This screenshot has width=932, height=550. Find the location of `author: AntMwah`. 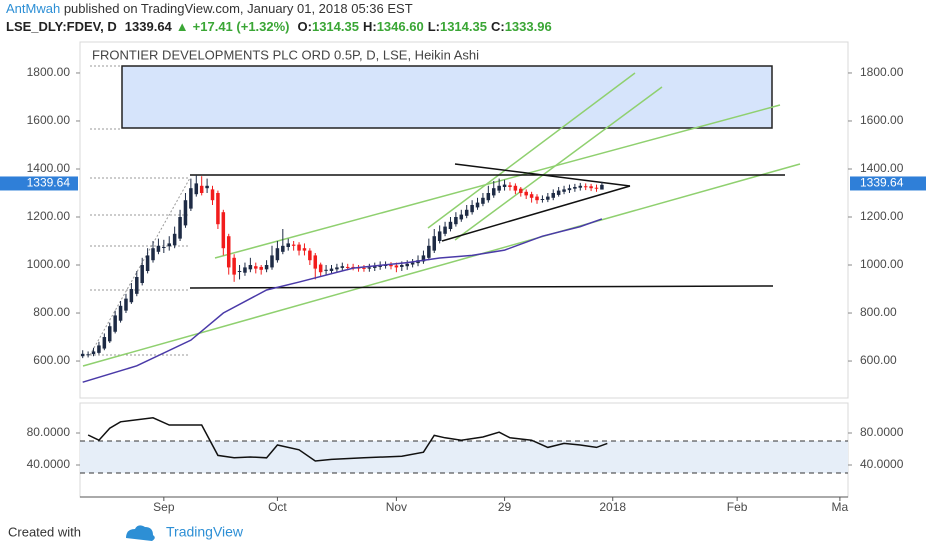

author: AntMwah is located at coordinates (33, 8).